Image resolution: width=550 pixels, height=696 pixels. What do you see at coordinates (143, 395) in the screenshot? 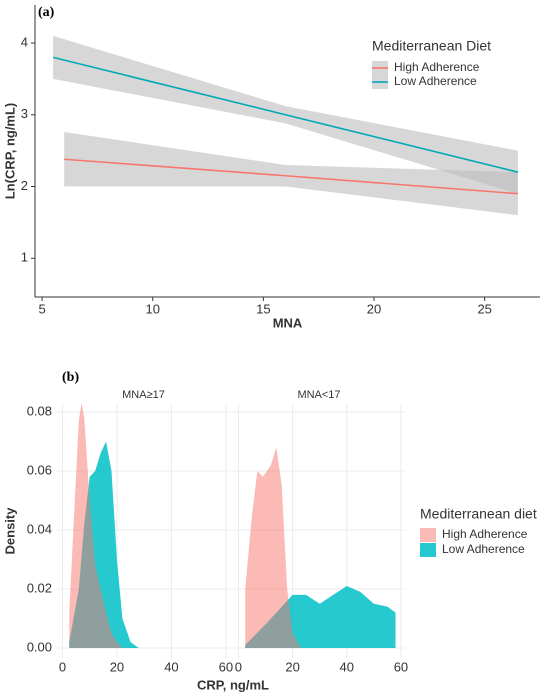
I see `facet-title: MNA≥17` at bounding box center [143, 395].